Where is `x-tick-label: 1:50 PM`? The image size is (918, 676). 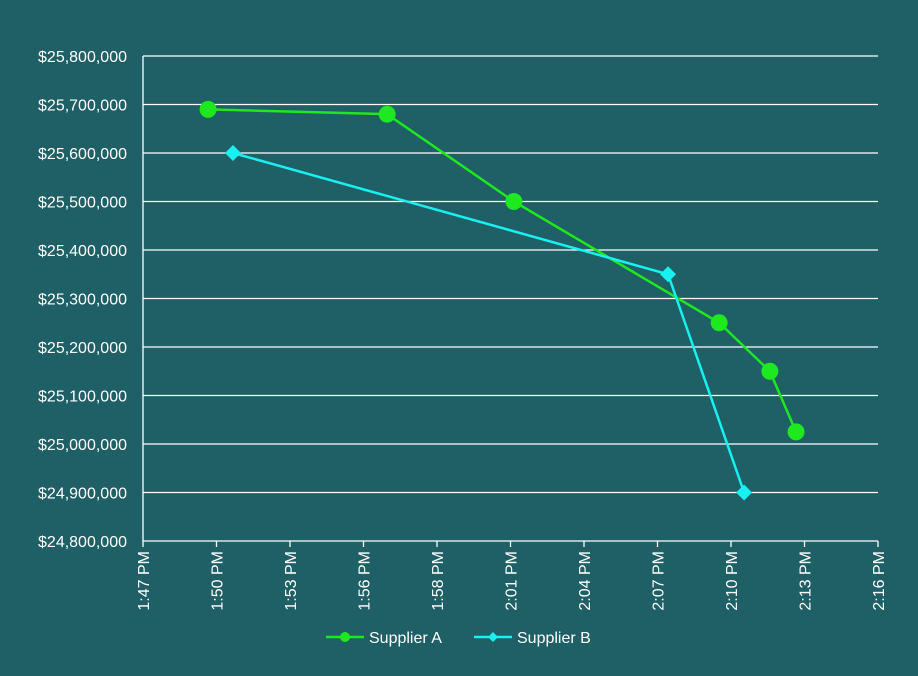
x-tick-label: 1:50 PM is located at coordinates (218, 581).